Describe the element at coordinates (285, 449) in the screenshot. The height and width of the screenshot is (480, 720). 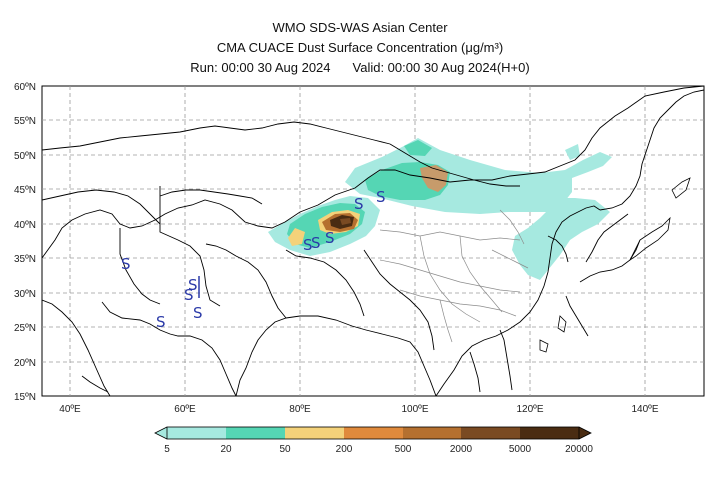
I see `colorbar-label-50: 50` at that location.